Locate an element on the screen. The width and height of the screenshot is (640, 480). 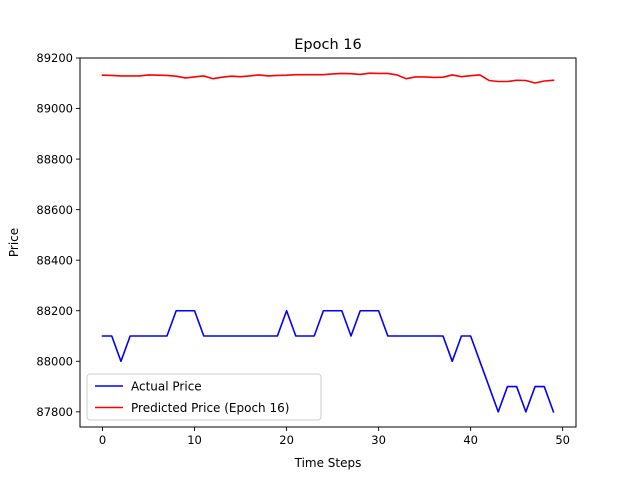
x-tick-label: 10 is located at coordinates (194, 440).